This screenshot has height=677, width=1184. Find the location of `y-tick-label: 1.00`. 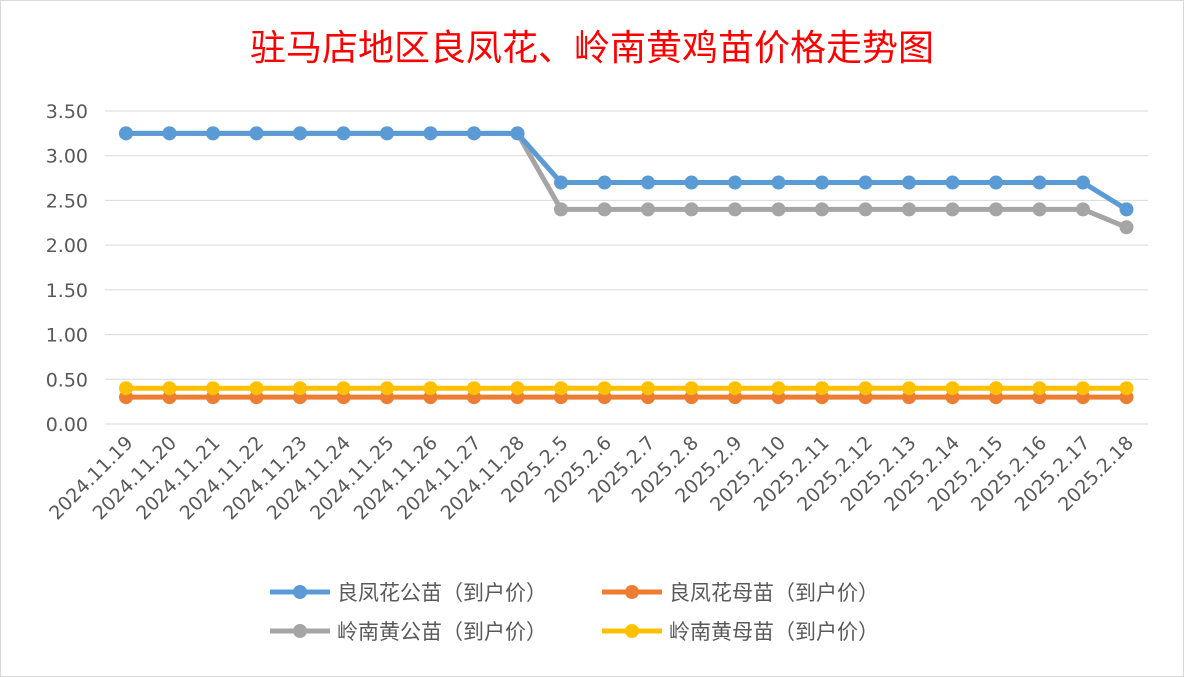

y-tick-label: 1.00 is located at coordinates (67, 336).